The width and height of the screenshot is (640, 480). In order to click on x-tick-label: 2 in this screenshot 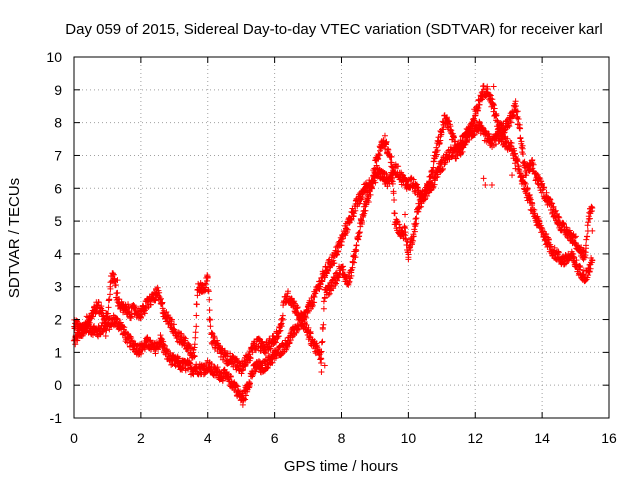, I will do `click(141, 438)`.